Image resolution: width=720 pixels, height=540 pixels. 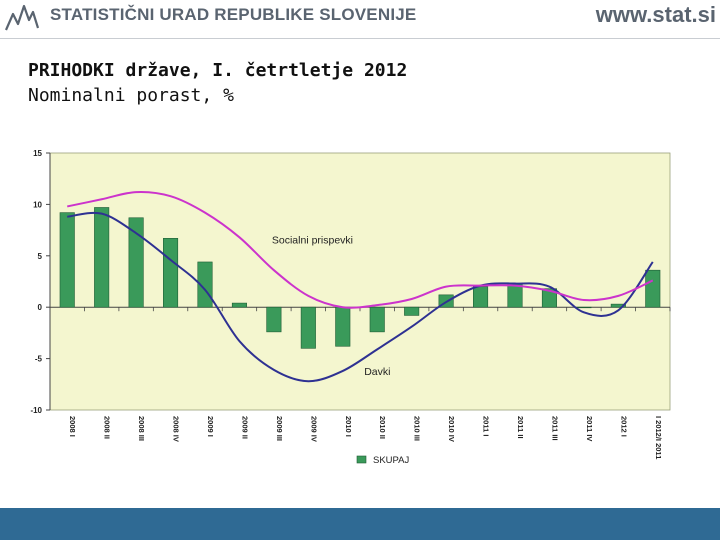 I want to click on x-tick-label: 2011 IV, so click(x=589, y=428).